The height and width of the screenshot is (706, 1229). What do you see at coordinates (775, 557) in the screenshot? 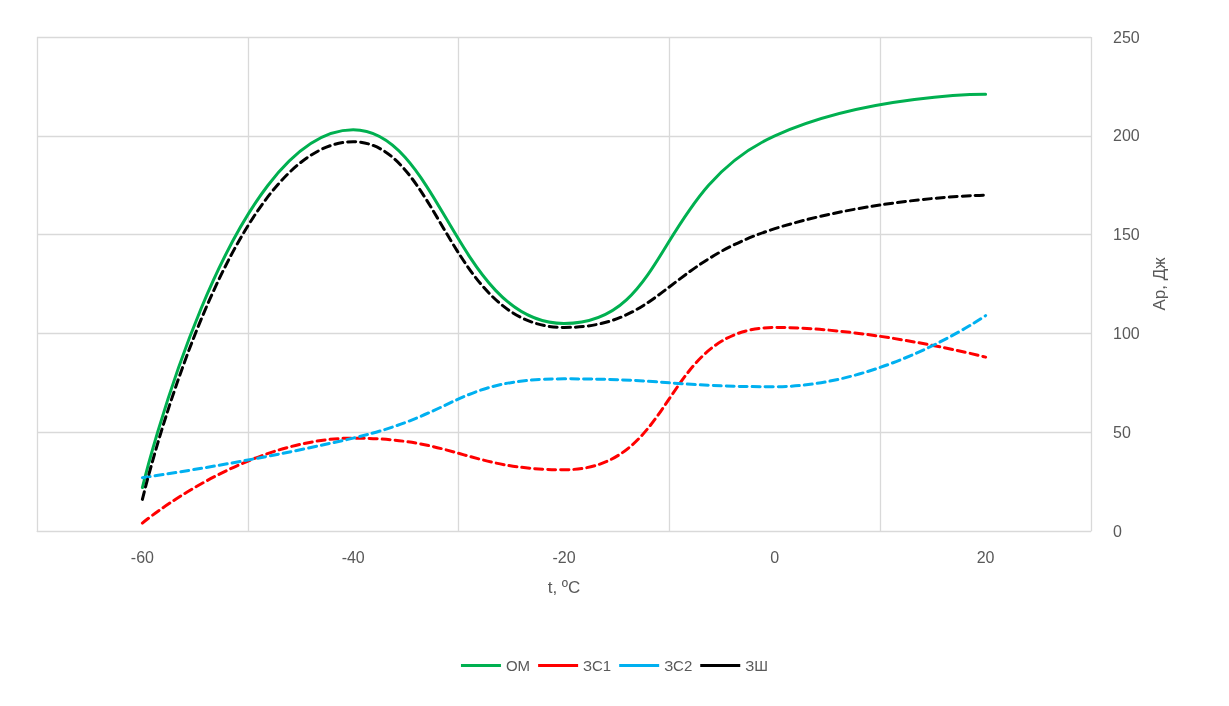
I see `x-tick-label: 0` at bounding box center [775, 557].